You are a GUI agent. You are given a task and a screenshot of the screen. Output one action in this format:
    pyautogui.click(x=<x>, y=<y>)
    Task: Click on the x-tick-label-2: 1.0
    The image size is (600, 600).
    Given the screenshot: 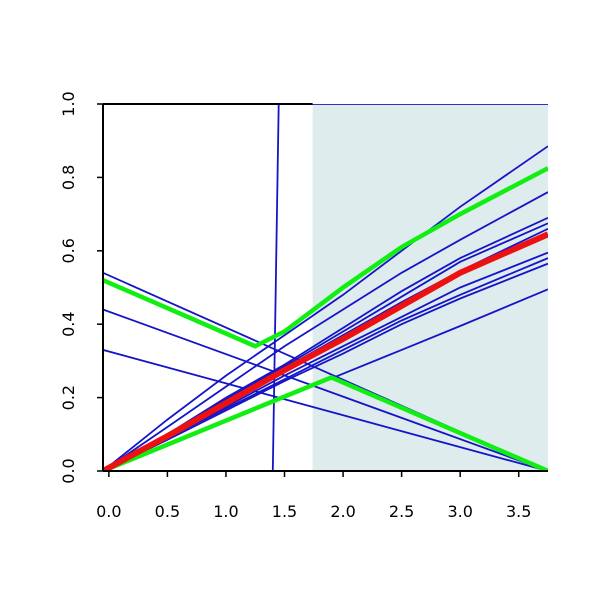 What is the action you would take?
    pyautogui.click(x=225, y=511)
    